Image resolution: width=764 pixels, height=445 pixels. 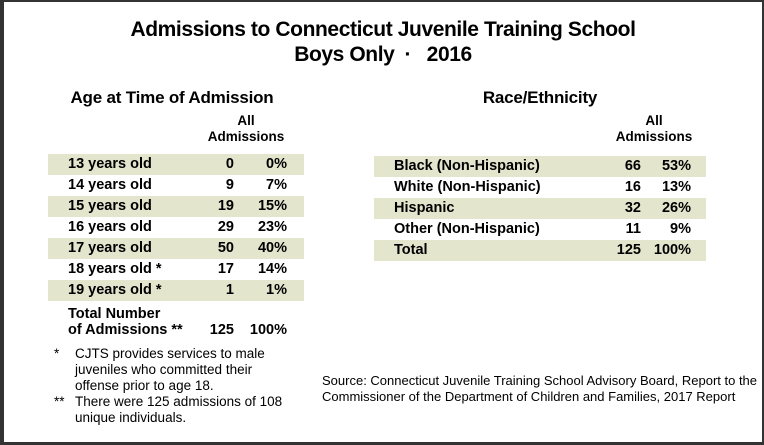 What do you see at coordinates (229, 164) in the screenshot?
I see `cell-count: 0` at bounding box center [229, 164].